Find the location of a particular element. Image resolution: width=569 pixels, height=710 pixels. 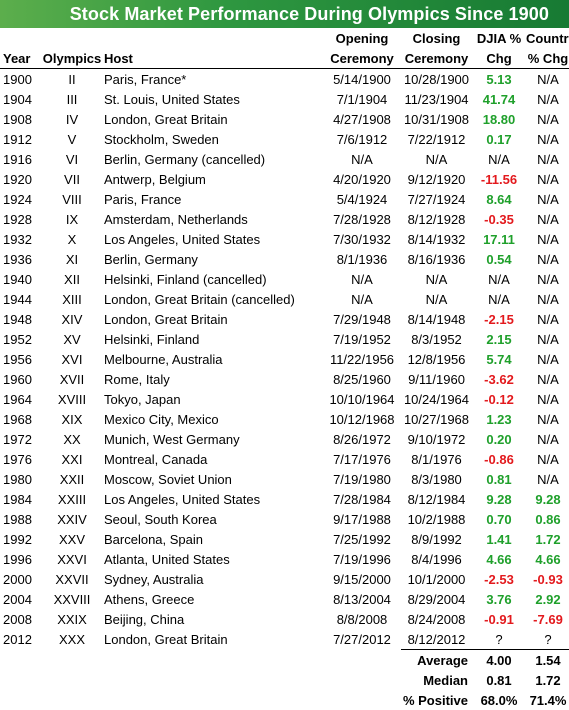

cell-olympics: XXVIII is located at coordinates (72, 599).